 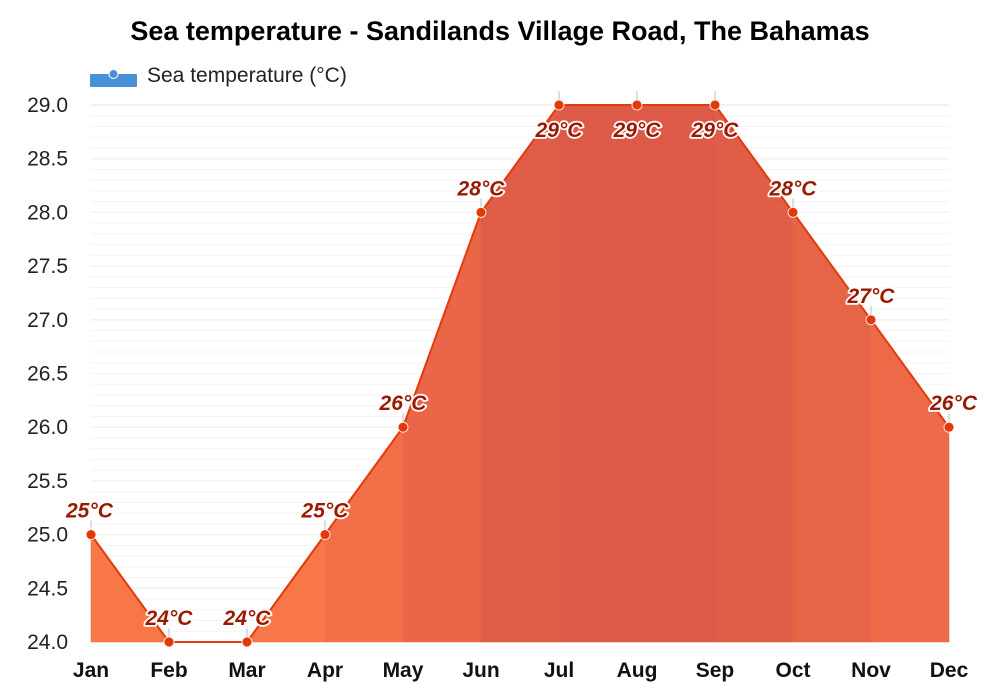 What do you see at coordinates (949, 670) in the screenshot?
I see `x-tick-label-dec: Dec` at bounding box center [949, 670].